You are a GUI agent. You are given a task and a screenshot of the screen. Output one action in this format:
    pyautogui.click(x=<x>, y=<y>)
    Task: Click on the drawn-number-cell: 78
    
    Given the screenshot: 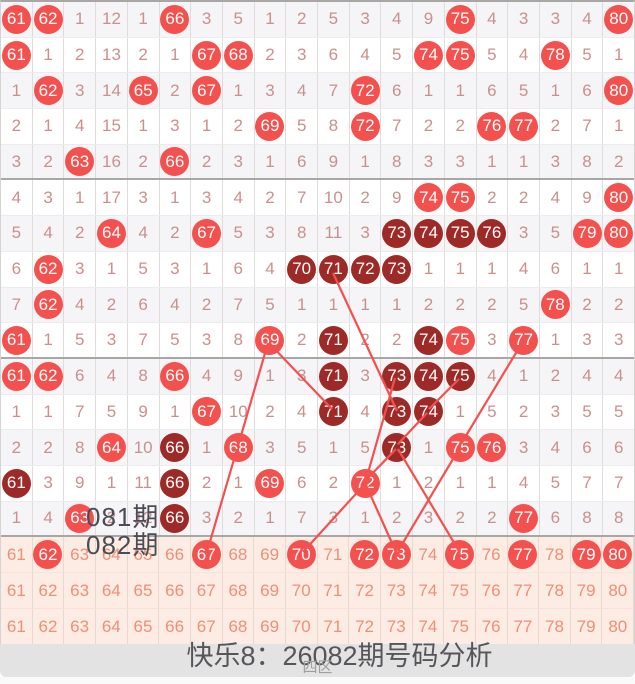 What is the action you would take?
    pyautogui.click(x=556, y=55)
    